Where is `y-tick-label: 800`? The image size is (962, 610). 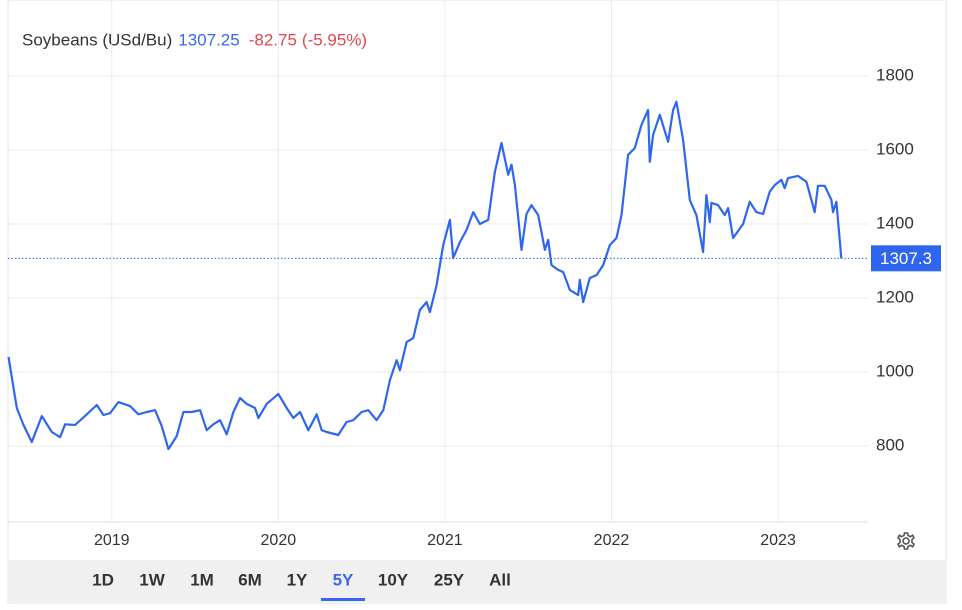
y-tick-label: 800 is located at coordinates (890, 445).